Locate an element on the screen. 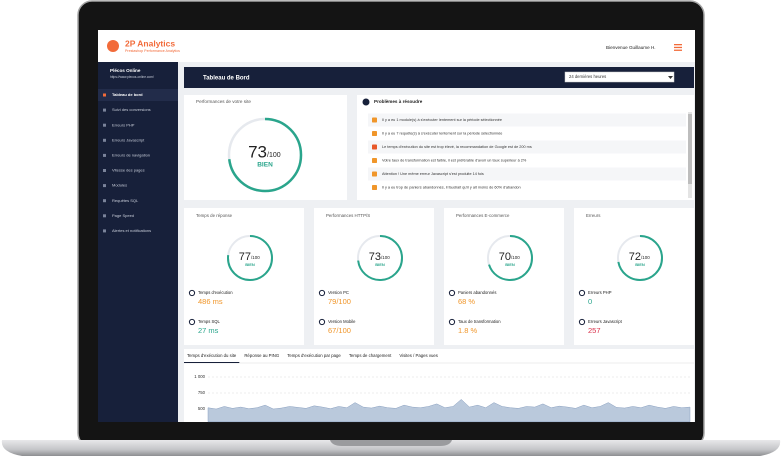  metric-label: Version Mobile is located at coordinates (342, 321).